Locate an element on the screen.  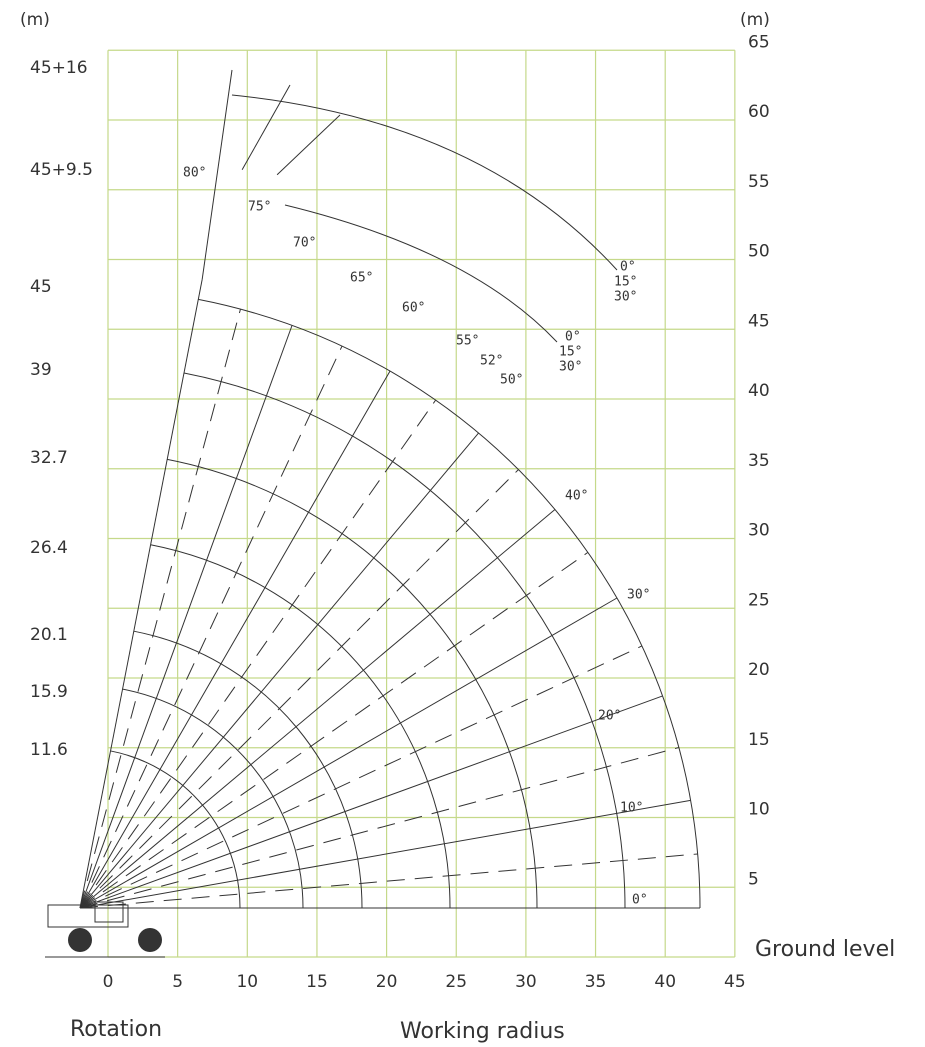
jib-angle-label: 65° is located at coordinates (361, 278).